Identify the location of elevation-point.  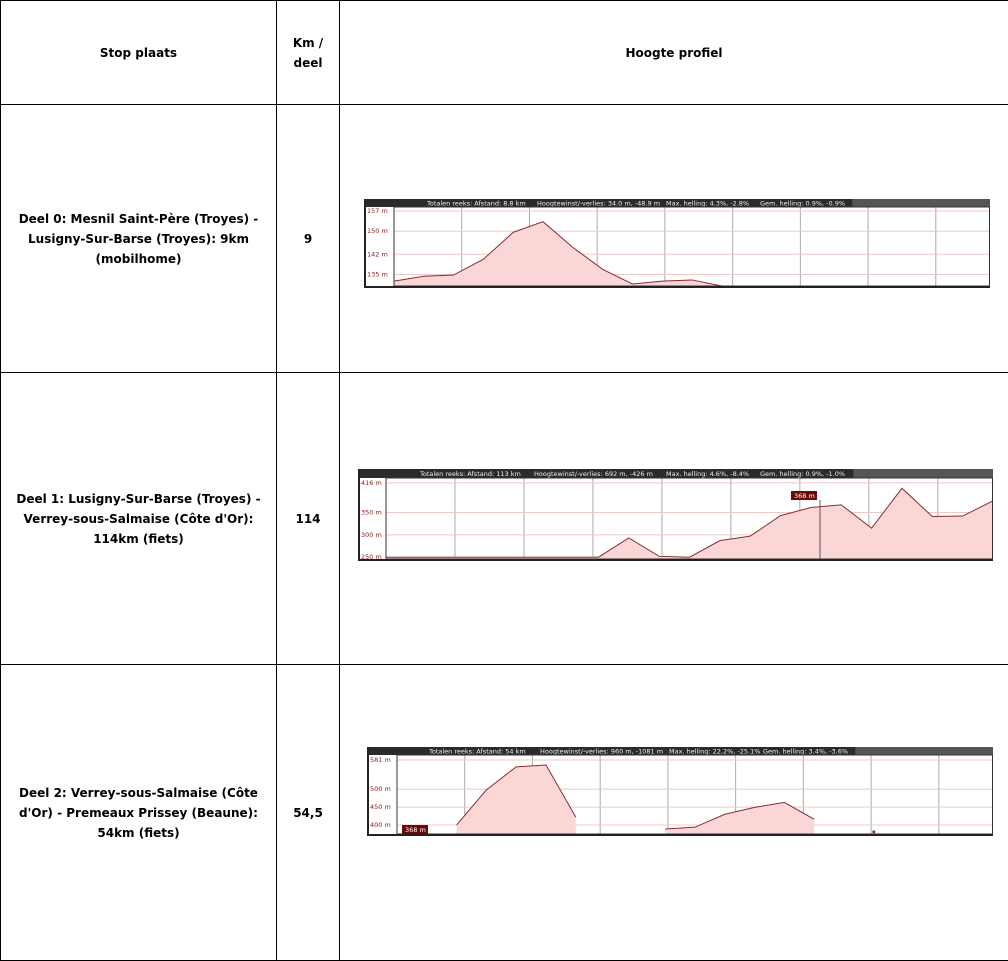
(874, 832).